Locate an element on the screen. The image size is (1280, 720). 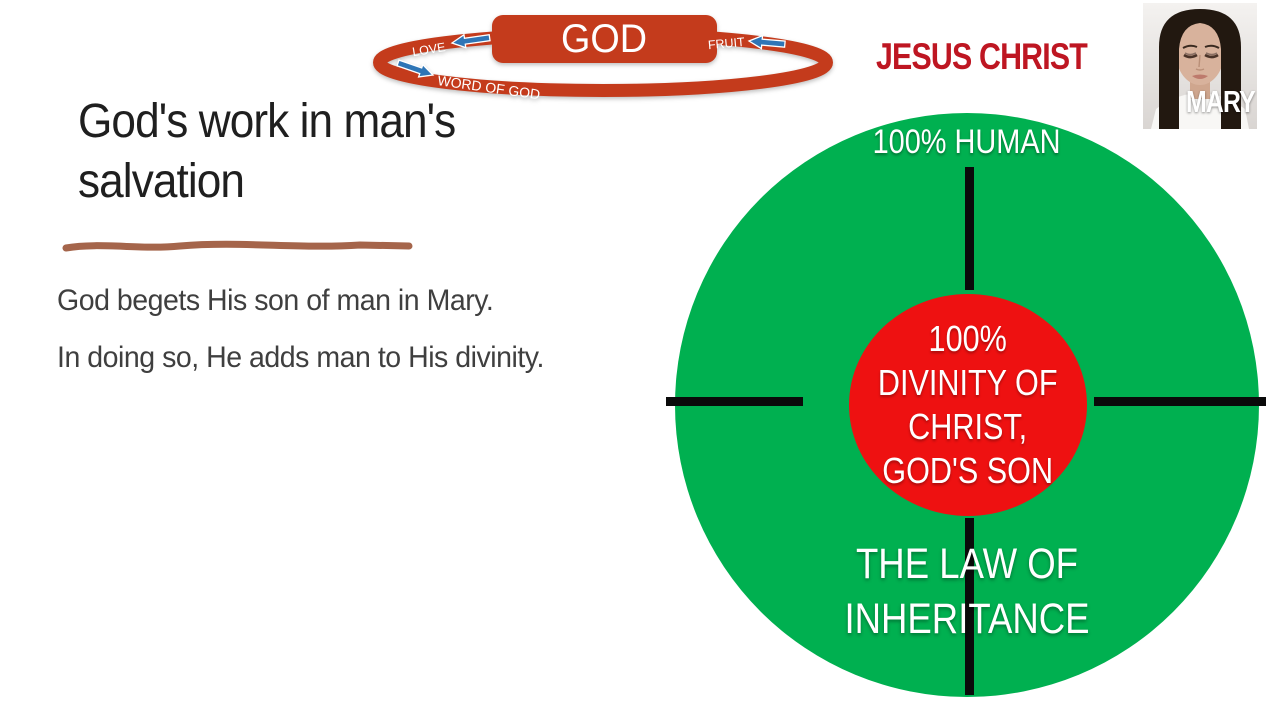
love-label: LOVE is located at coordinates (428, 49).